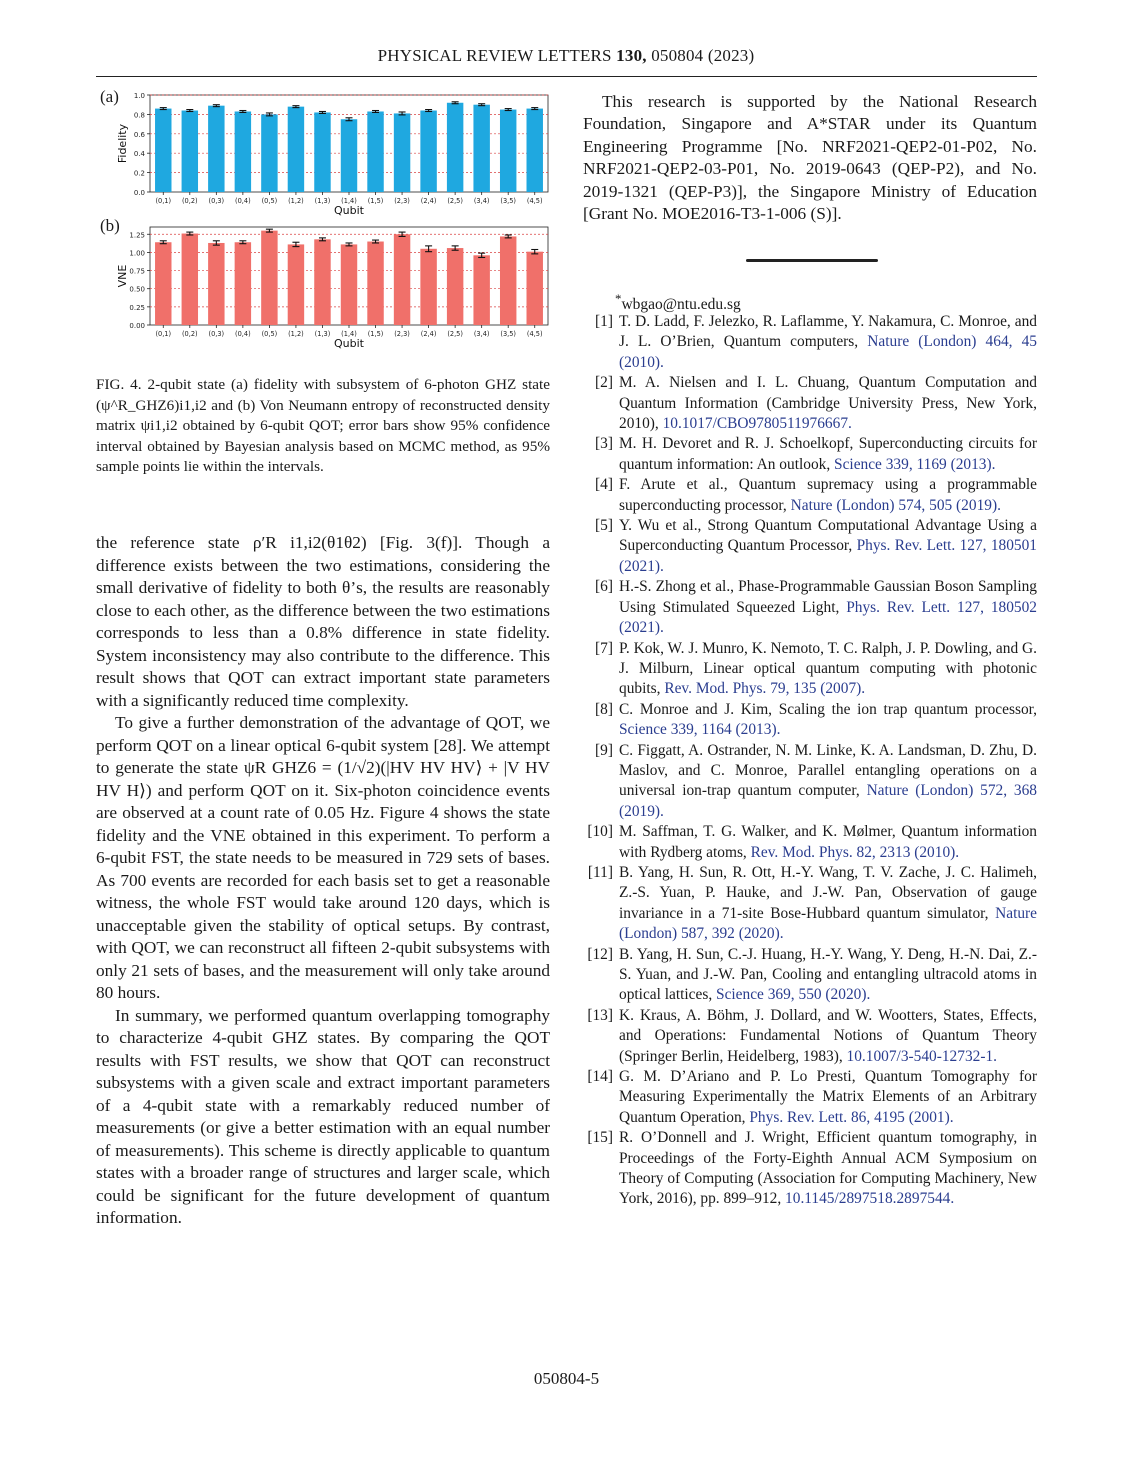 The height and width of the screenshot is (1467, 1133). I want to click on x-tick-label: (3,4), so click(482, 334).